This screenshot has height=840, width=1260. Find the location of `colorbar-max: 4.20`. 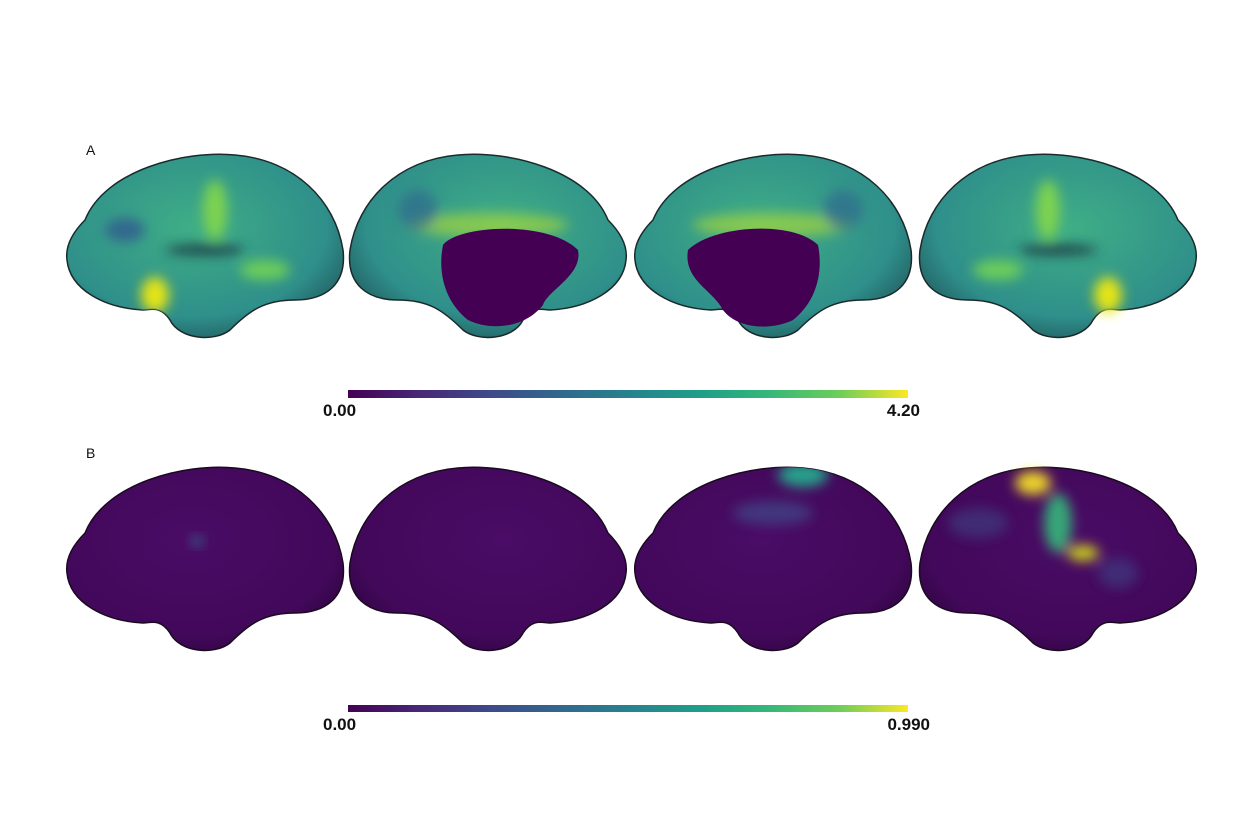

colorbar-max: 4.20 is located at coordinates (903, 410).